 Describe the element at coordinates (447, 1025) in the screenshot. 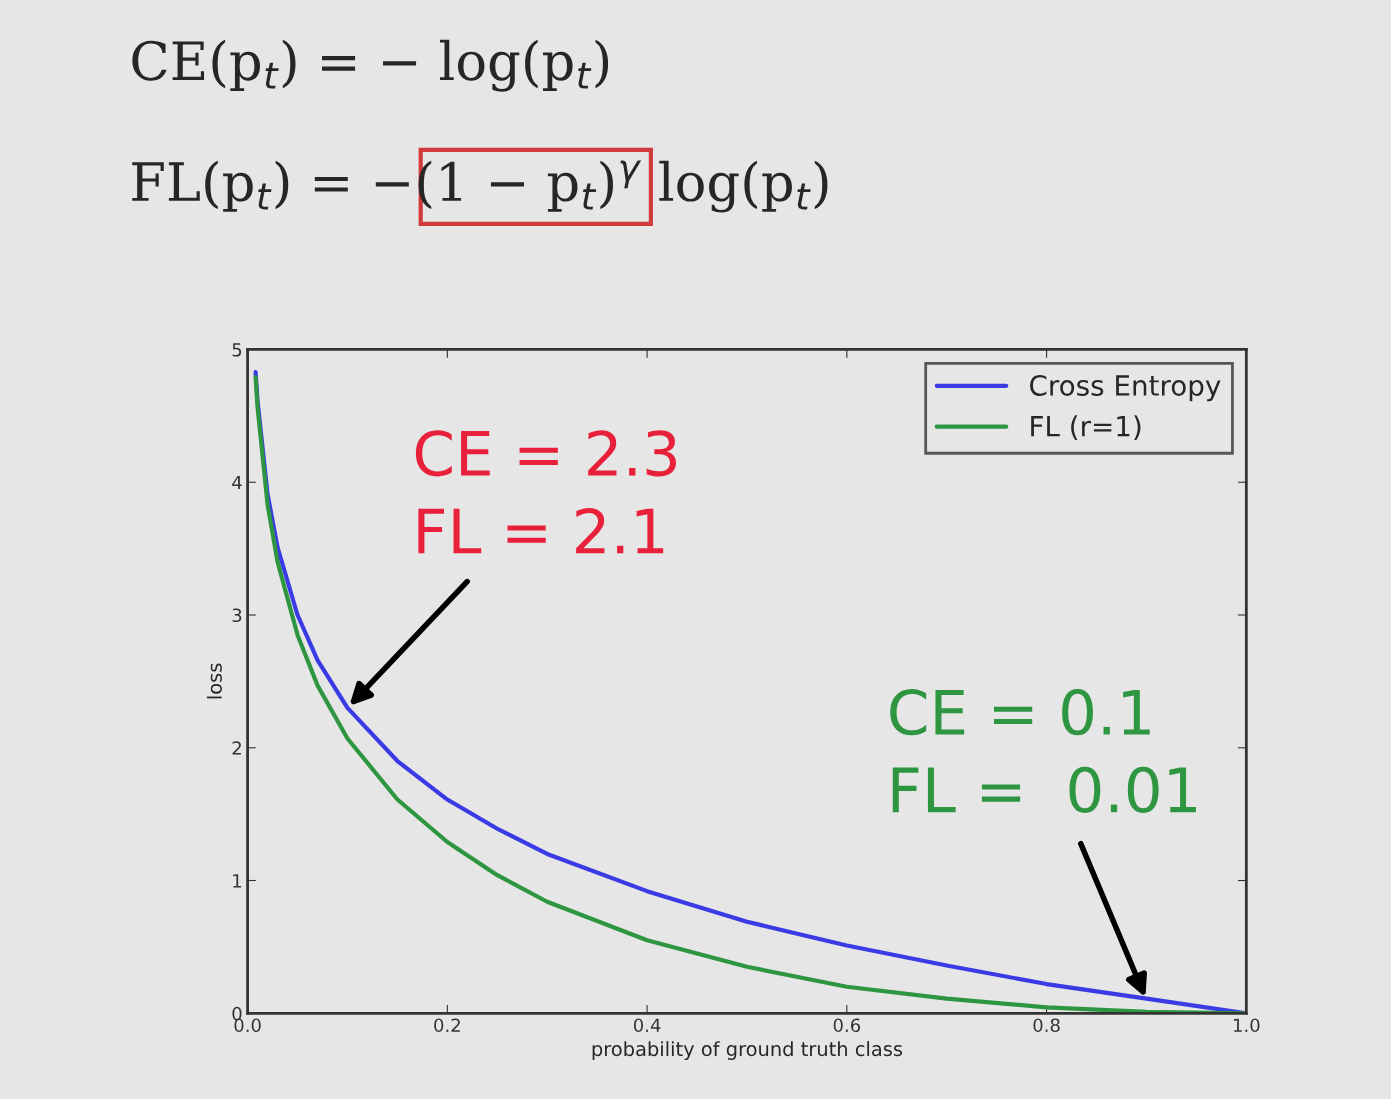

I see `x-tick-label: 0.2` at that location.